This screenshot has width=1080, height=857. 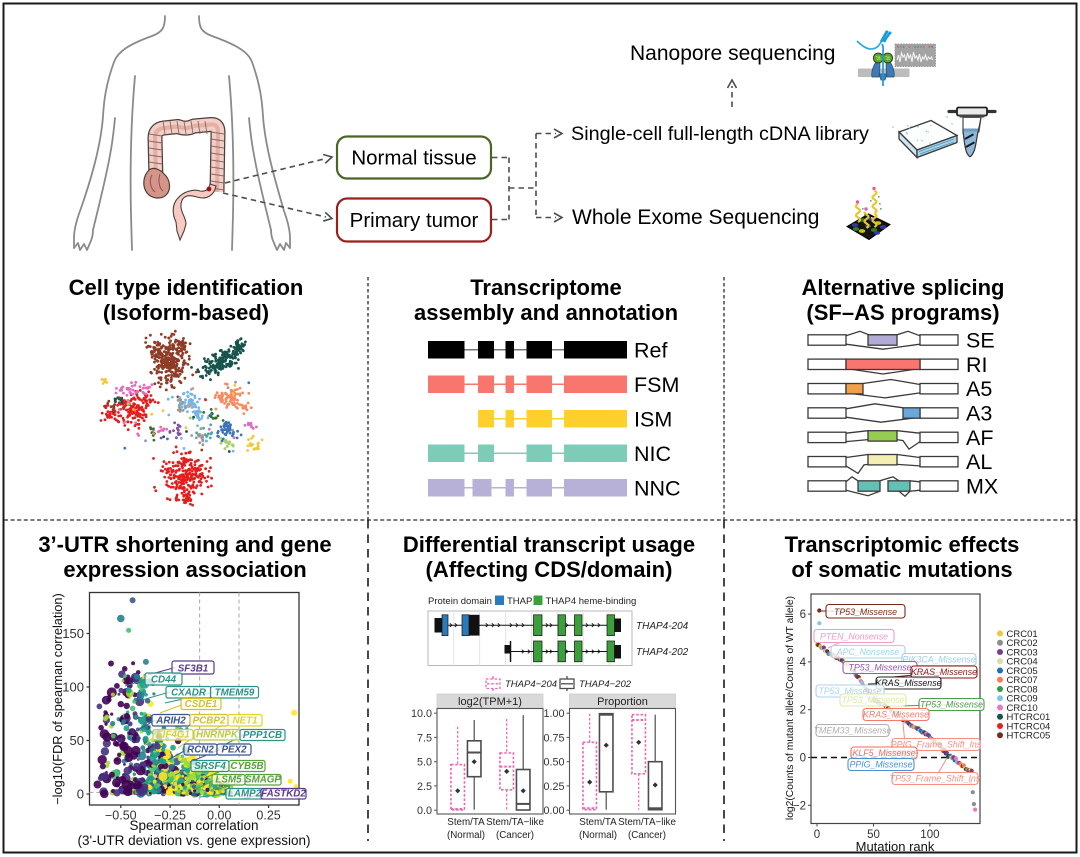 What do you see at coordinates (413, 158) in the screenshot?
I see `svg-text: Normal tissue` at bounding box center [413, 158].